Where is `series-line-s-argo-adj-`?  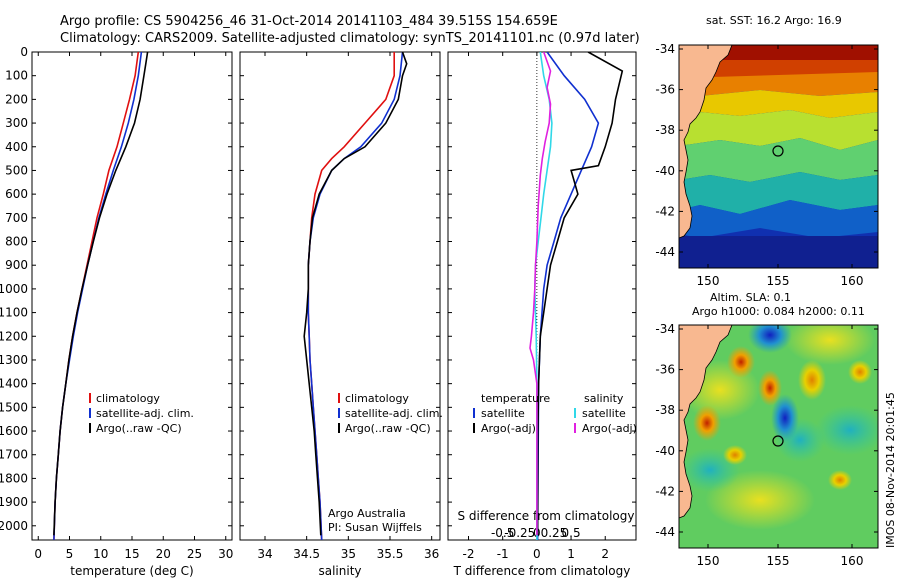
series-line-s-argo-adj- is located at coordinates (540, 294).